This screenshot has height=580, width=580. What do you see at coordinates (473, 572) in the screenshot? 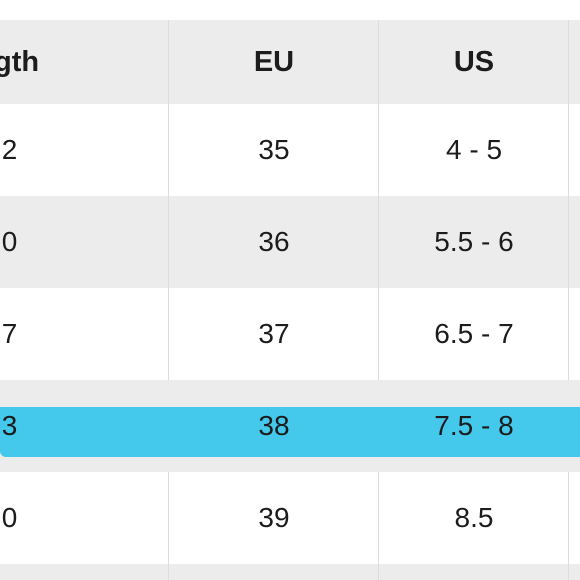
I see `cell-us` at bounding box center [473, 572].